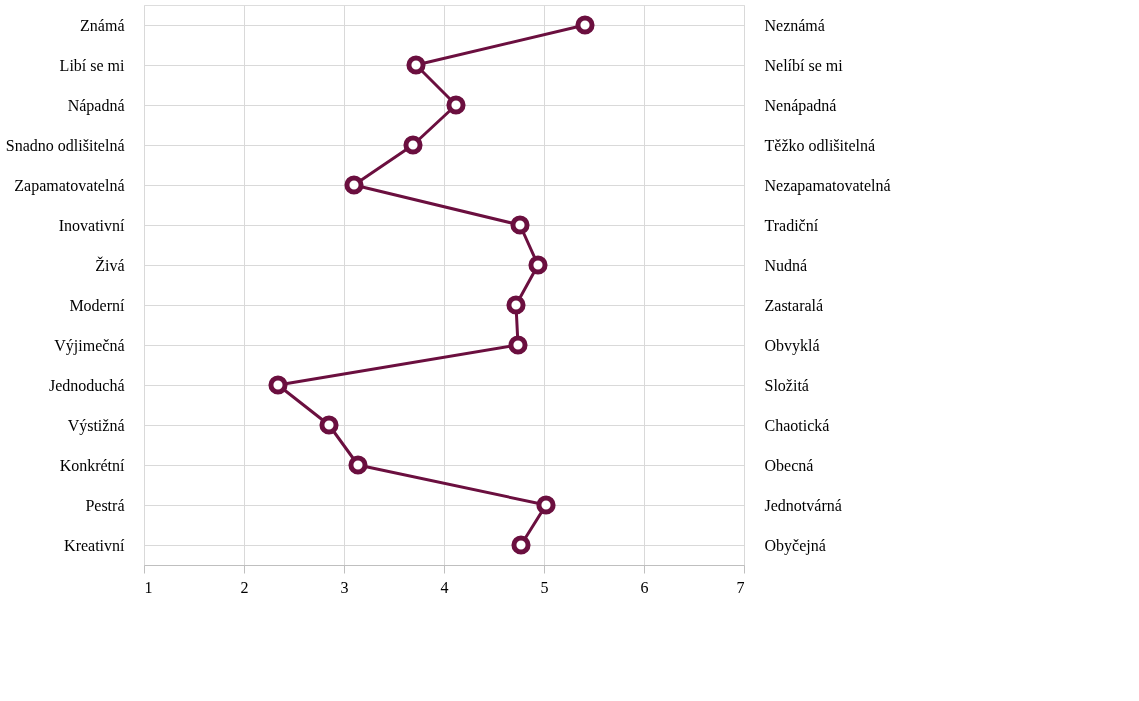 This screenshot has width=1139, height=701. I want to click on x-tick-label: 3, so click(344, 587).